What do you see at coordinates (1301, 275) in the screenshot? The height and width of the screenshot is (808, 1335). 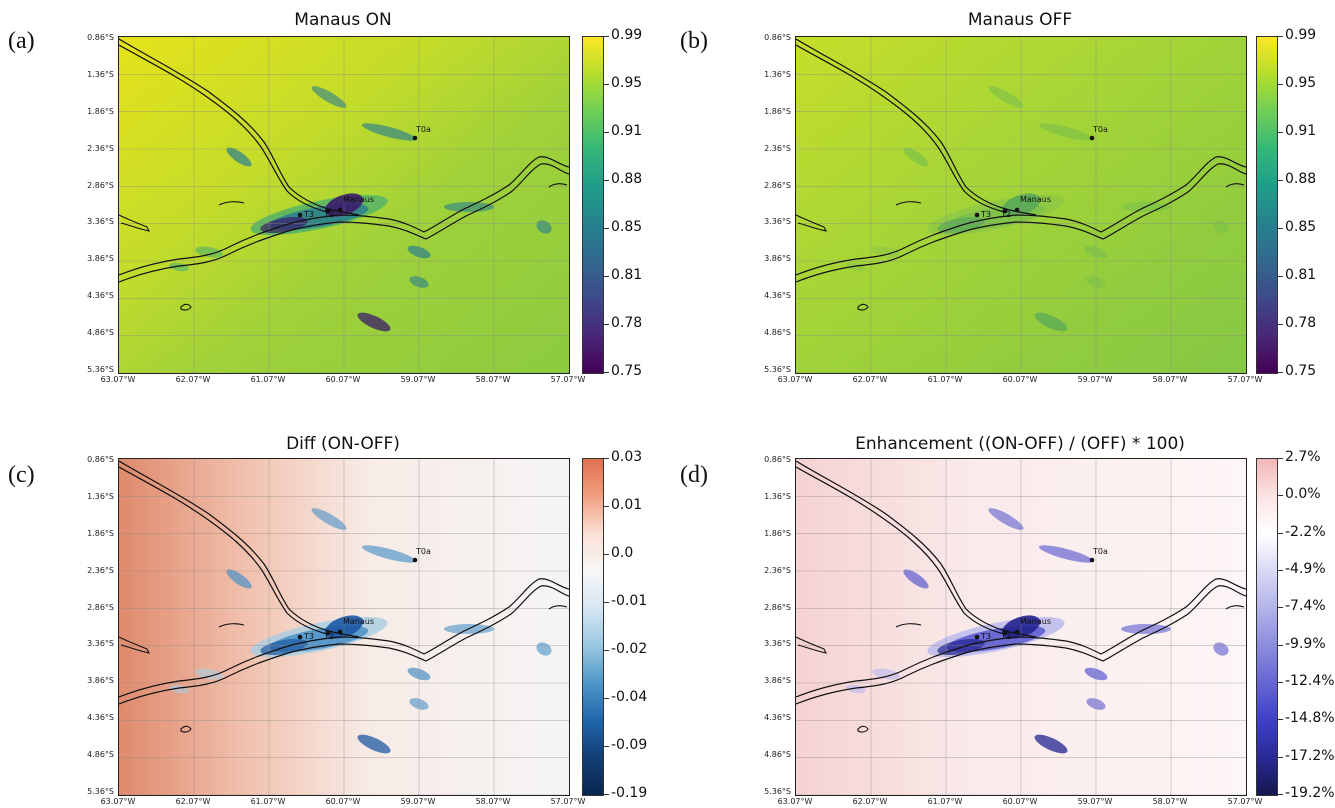 I see `colorbar-label: 0.81` at bounding box center [1301, 275].